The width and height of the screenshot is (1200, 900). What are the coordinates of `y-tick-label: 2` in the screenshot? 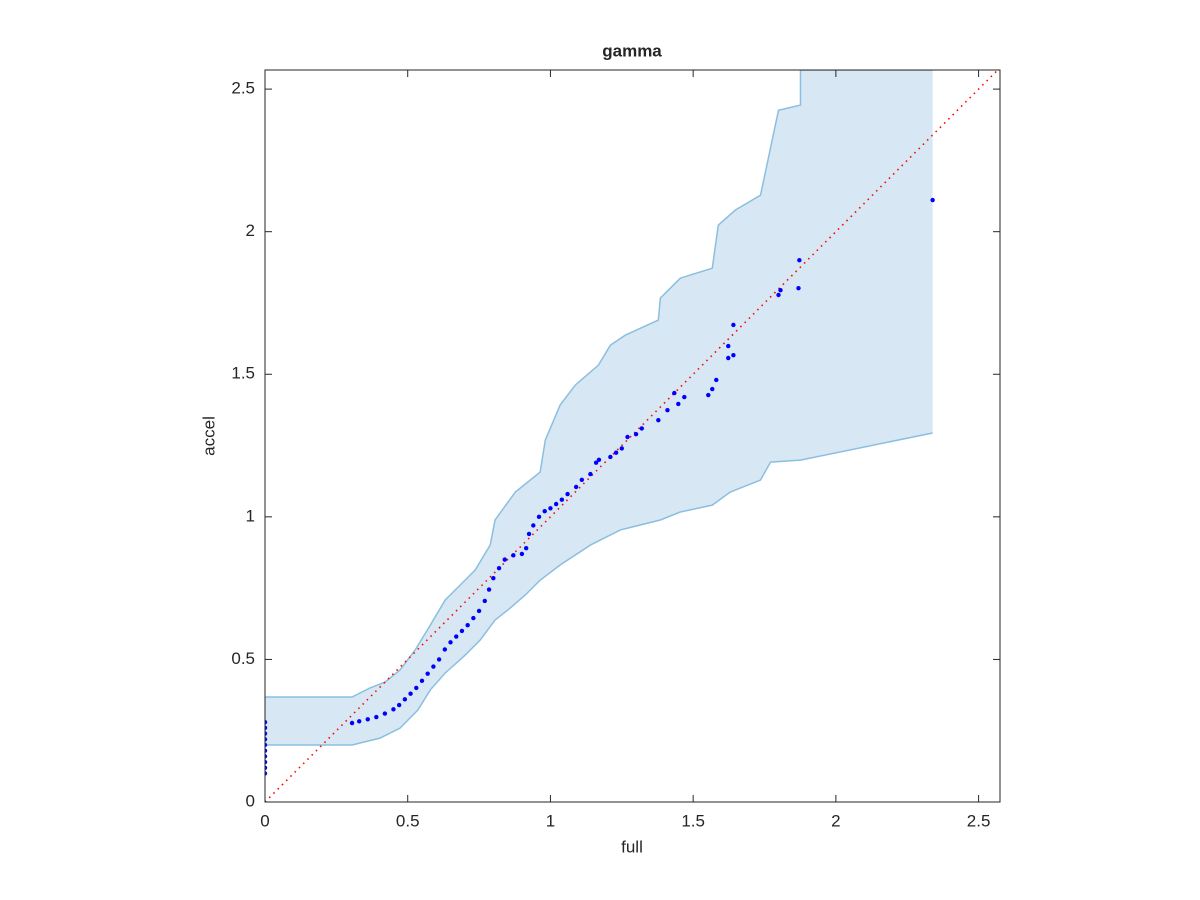 It's located at (250, 230).